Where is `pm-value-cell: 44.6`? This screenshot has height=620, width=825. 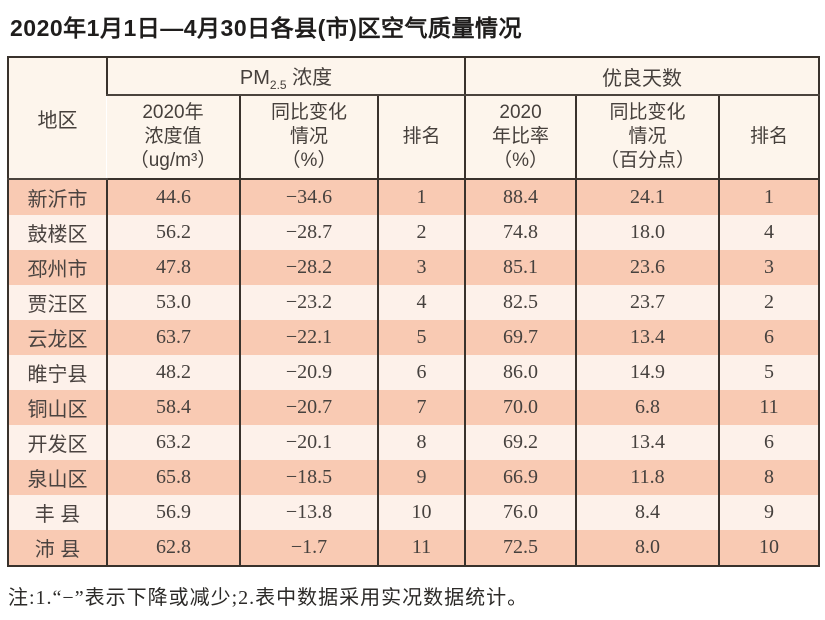
pm-value-cell: 44.6 is located at coordinates (173, 197).